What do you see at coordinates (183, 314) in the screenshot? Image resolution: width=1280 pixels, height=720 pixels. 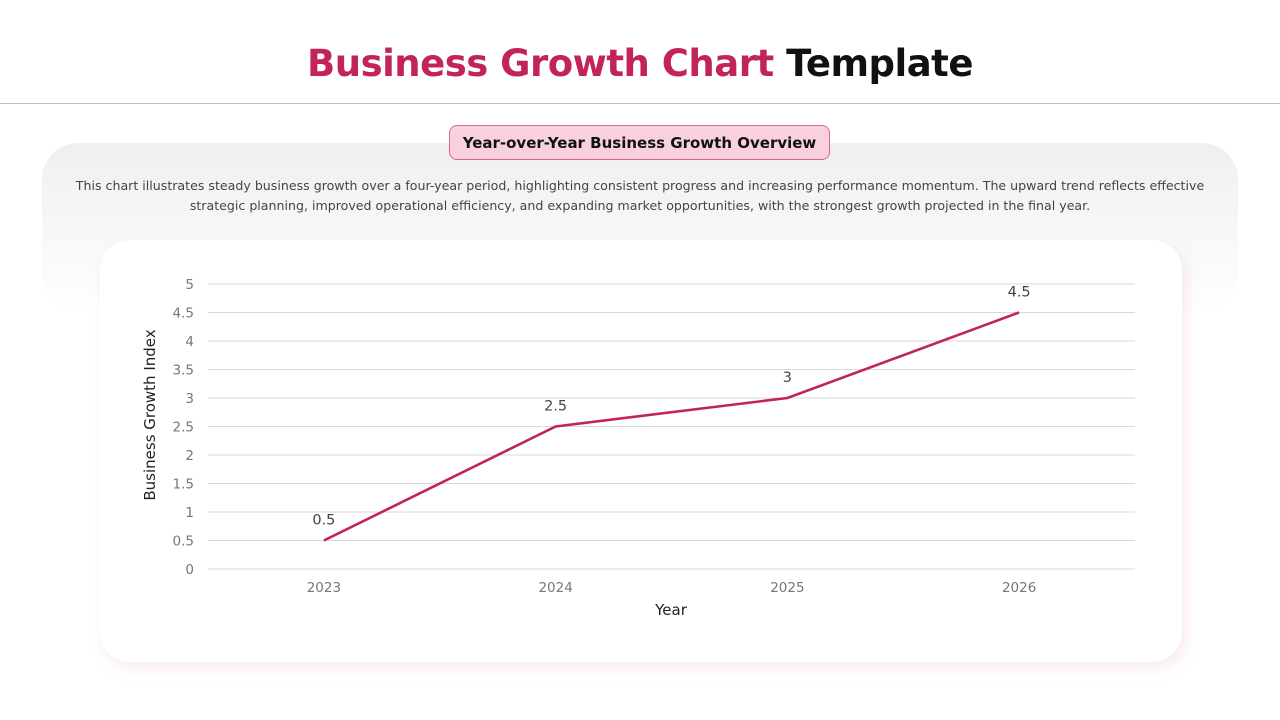 I see `y-tick-label: 4.5` at bounding box center [183, 314].